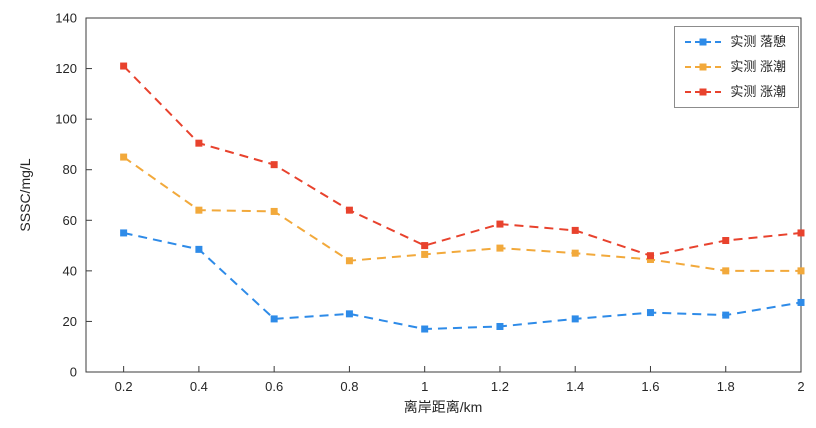 Image resolution: width=816 pixels, height=428 pixels. I want to click on y-tick-label: 0, so click(73, 372).